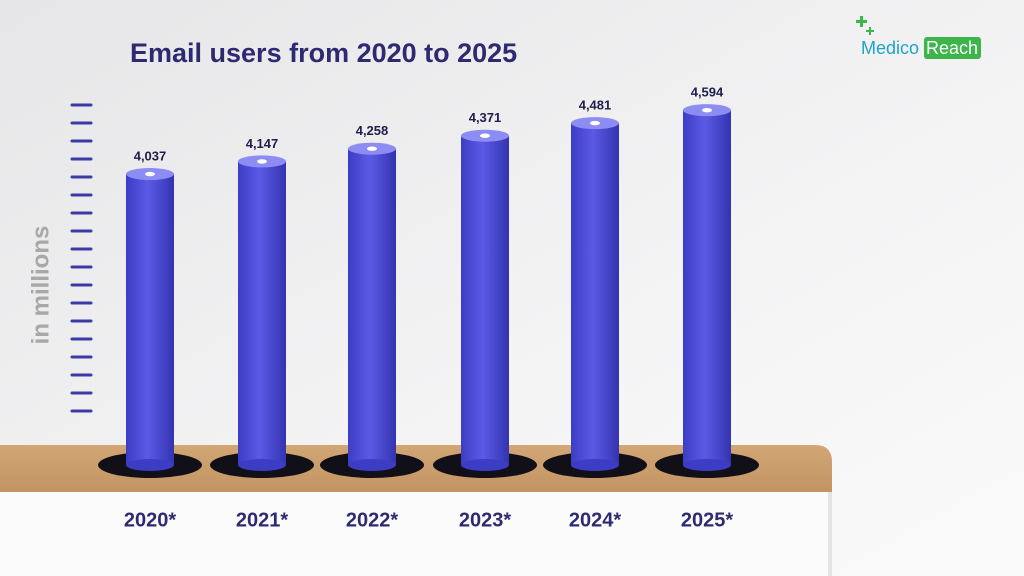 Image resolution: width=1024 pixels, height=576 pixels. What do you see at coordinates (485, 117) in the screenshot?
I see `value-label: 4,371` at bounding box center [485, 117].